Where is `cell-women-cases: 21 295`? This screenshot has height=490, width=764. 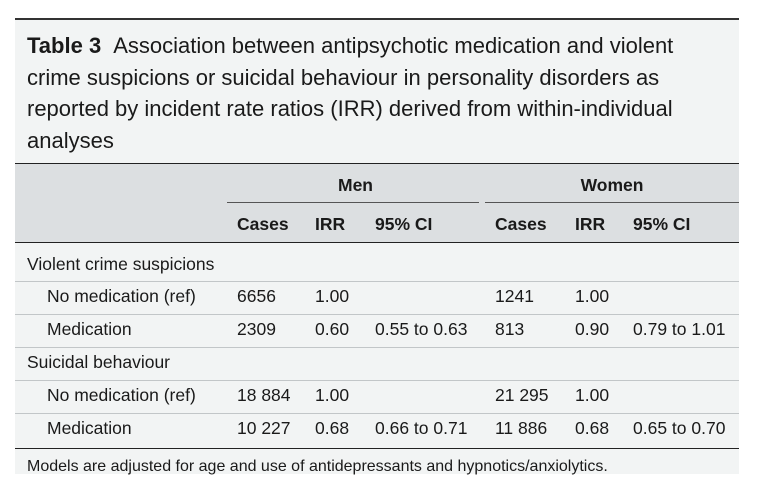
cell-women-cases: 21 295 is located at coordinates (522, 395).